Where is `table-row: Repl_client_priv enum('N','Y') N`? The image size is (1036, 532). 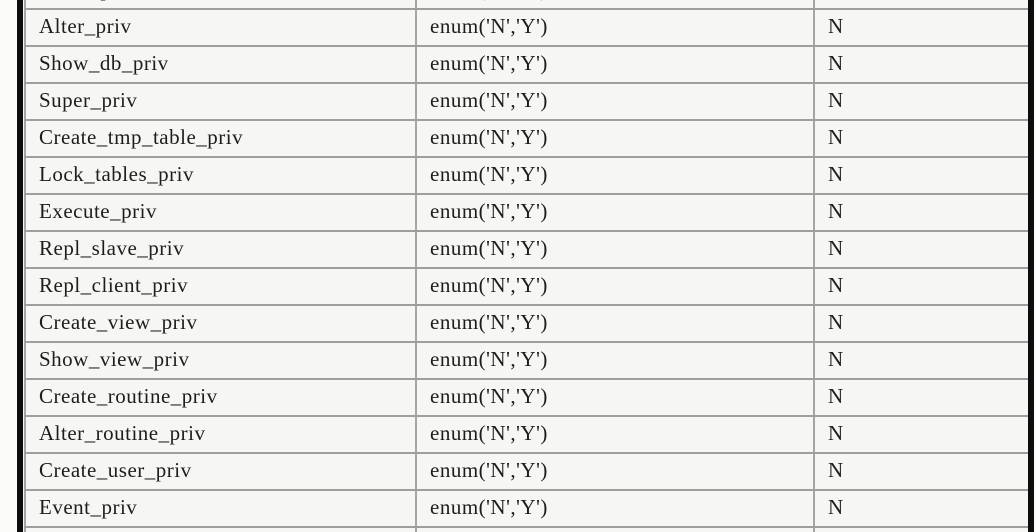
table-row: Repl_client_priv enum('N','Y') N is located at coordinates (526, 287).